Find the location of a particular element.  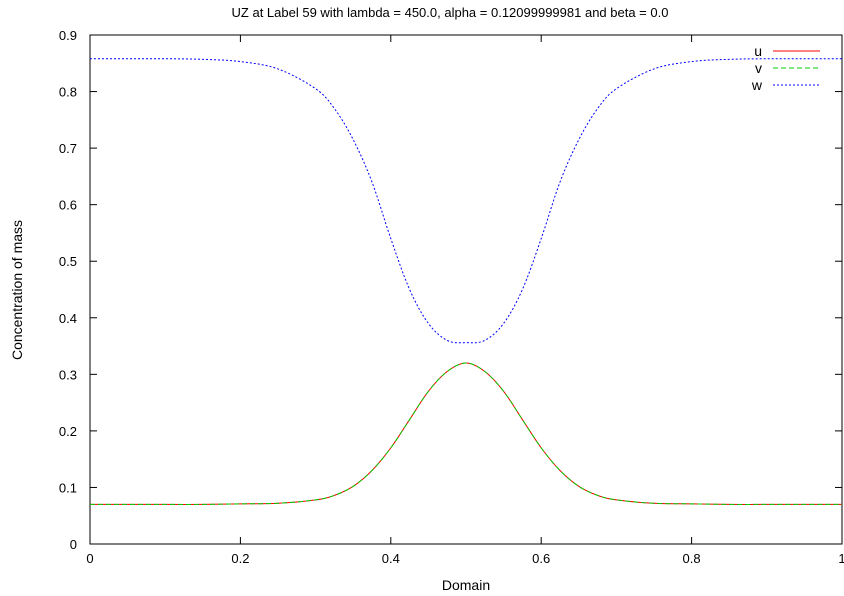

legend: uvw is located at coordinates (785, 68).